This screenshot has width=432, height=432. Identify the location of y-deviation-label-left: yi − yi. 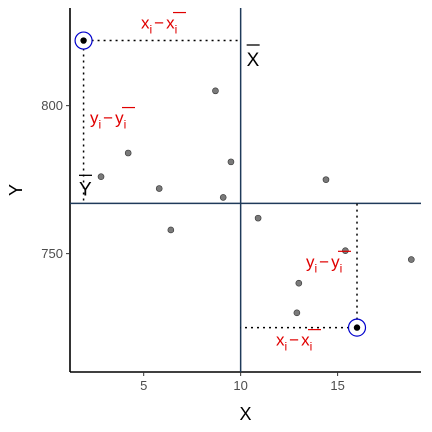
(112, 119).